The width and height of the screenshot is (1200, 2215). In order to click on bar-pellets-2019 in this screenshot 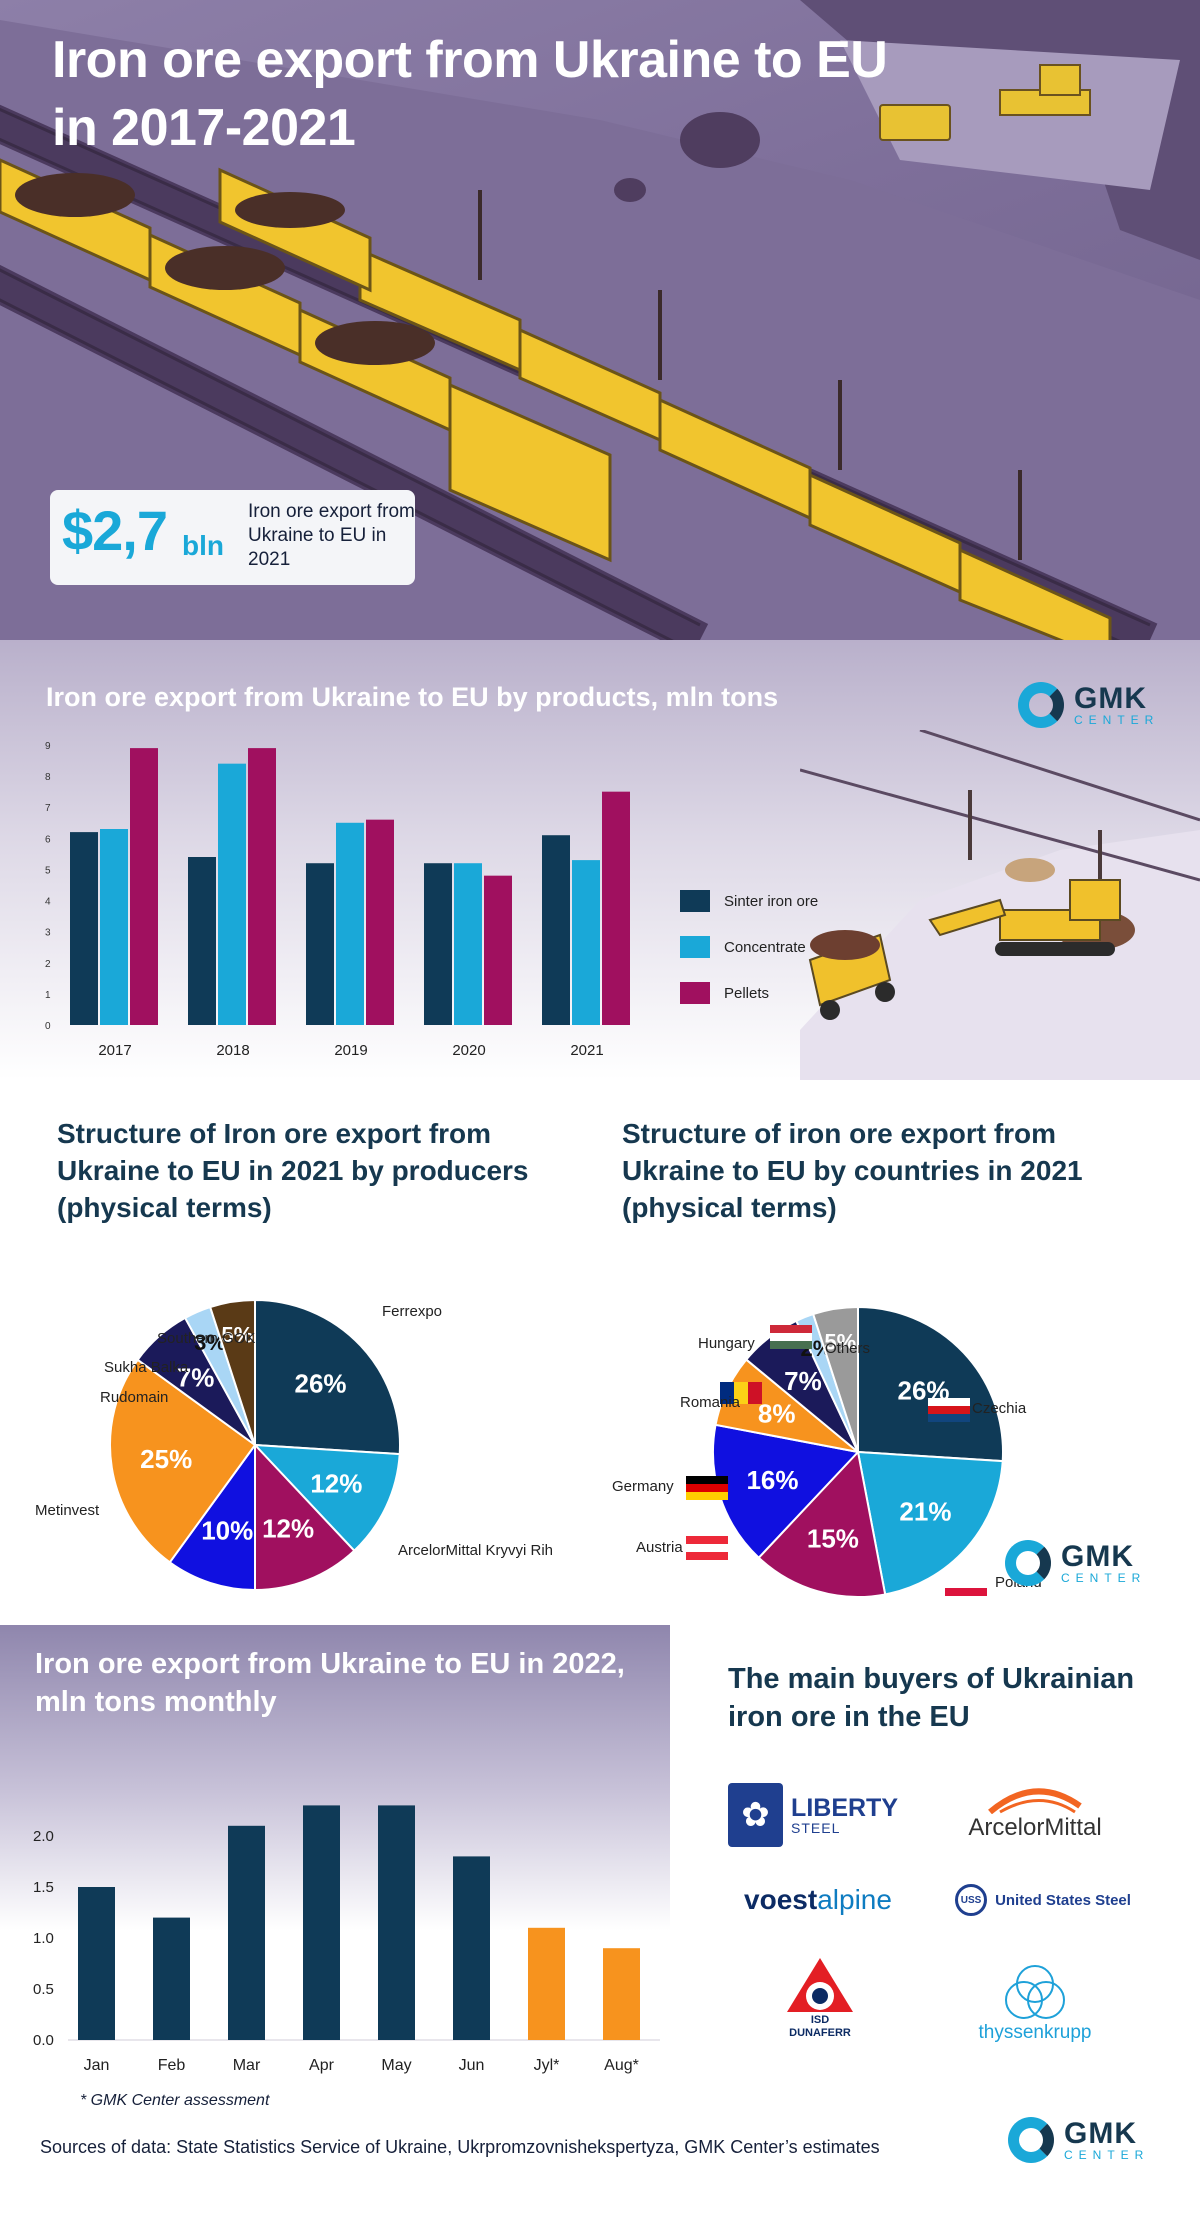, I will do `click(380, 922)`.